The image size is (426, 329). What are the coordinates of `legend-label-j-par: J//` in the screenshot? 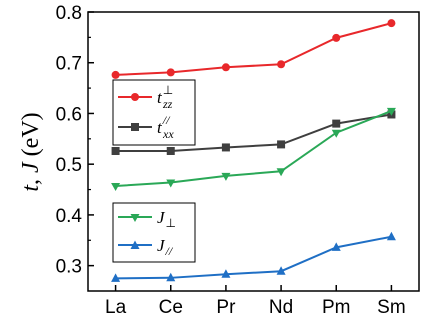 It's located at (165, 247).